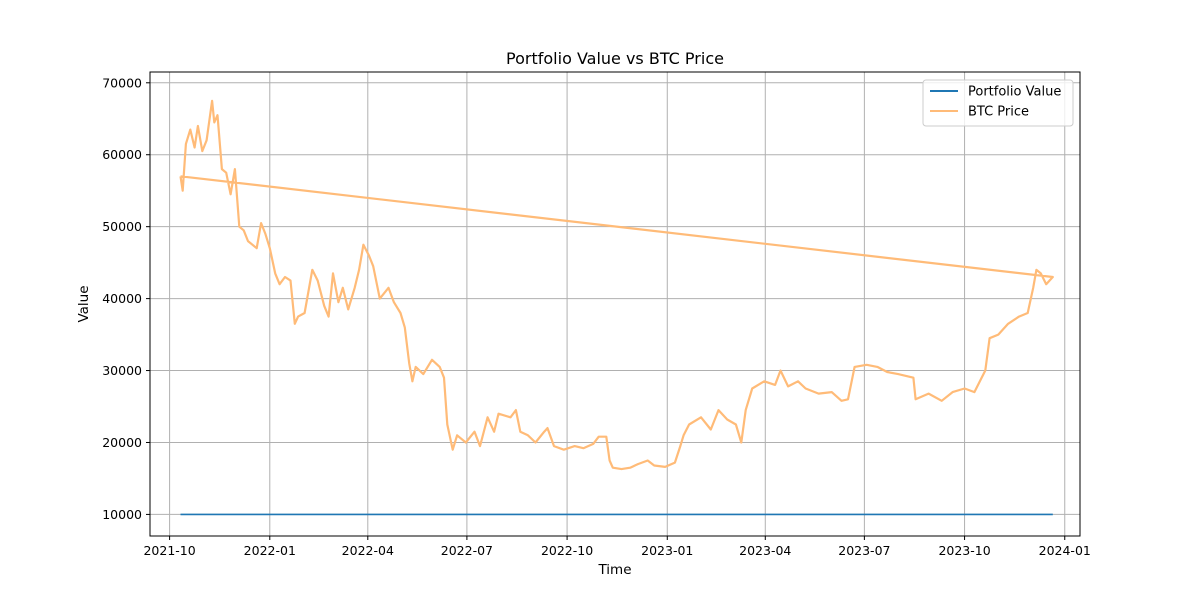 Image resolution: width=1200 pixels, height=600 pixels. What do you see at coordinates (122, 154) in the screenshot?
I see `y-tick-label: 60000` at bounding box center [122, 154].